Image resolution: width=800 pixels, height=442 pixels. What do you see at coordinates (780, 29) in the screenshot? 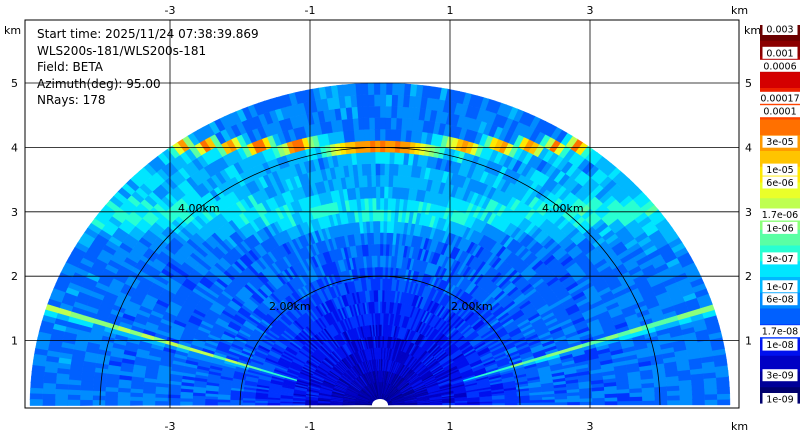
I see `colorbar-label-0.003: 0.003` at bounding box center [780, 29].